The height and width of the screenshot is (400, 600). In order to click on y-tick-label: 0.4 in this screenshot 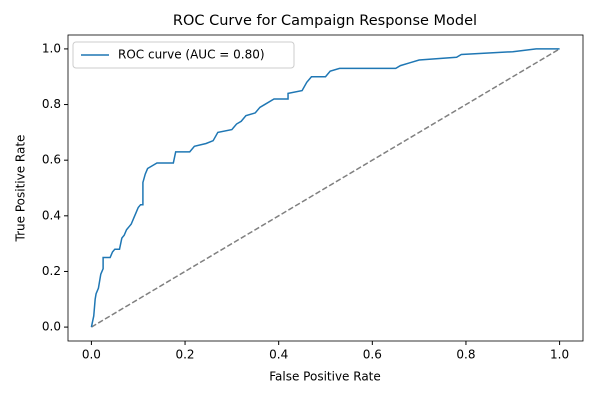, I will do `click(51, 215)`.